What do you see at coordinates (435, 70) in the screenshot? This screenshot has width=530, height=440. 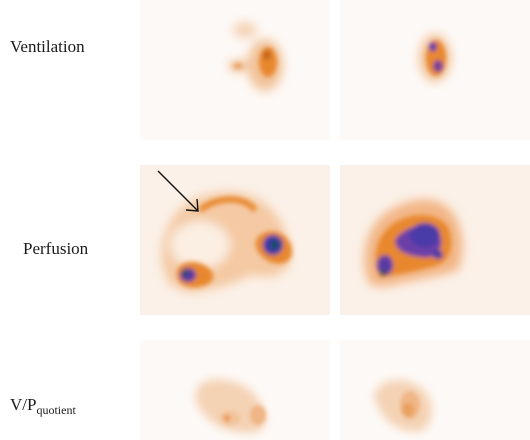 I see `ventilation-image-right` at bounding box center [435, 70].